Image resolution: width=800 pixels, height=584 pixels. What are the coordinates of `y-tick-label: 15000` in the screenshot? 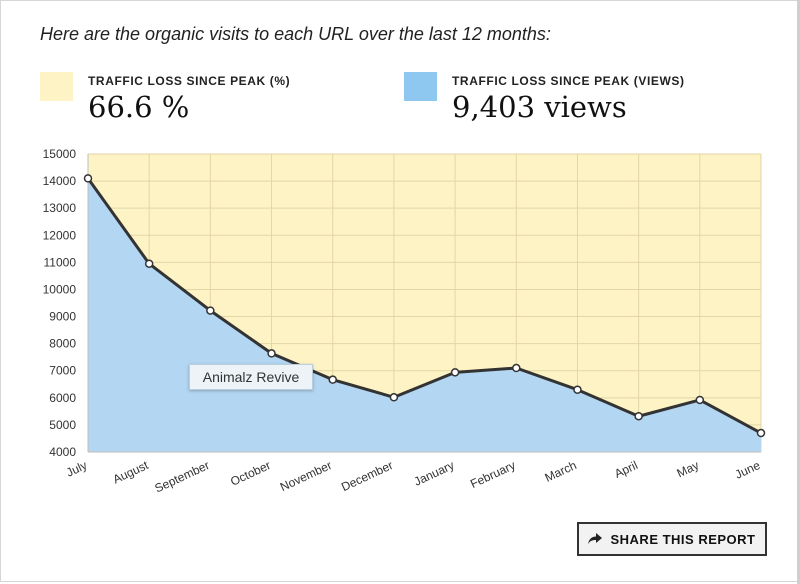 It's located at (60, 154).